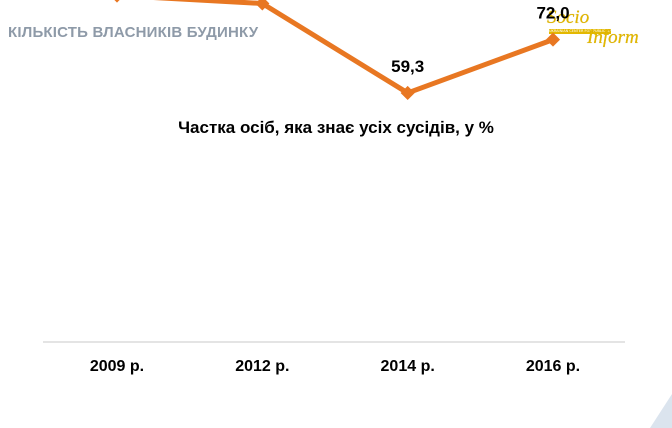 The image size is (672, 428). I want to click on logo-word-socio: Socio, so click(568, 17).